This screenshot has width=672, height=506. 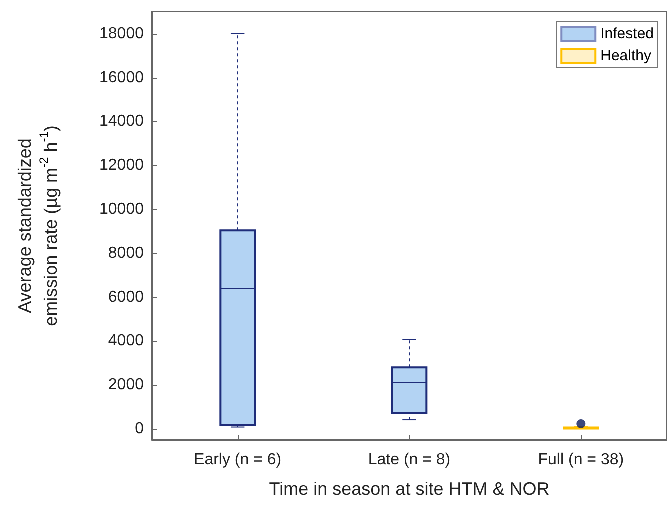 What do you see at coordinates (139, 429) in the screenshot?
I see `y-tick-label: 0` at bounding box center [139, 429].